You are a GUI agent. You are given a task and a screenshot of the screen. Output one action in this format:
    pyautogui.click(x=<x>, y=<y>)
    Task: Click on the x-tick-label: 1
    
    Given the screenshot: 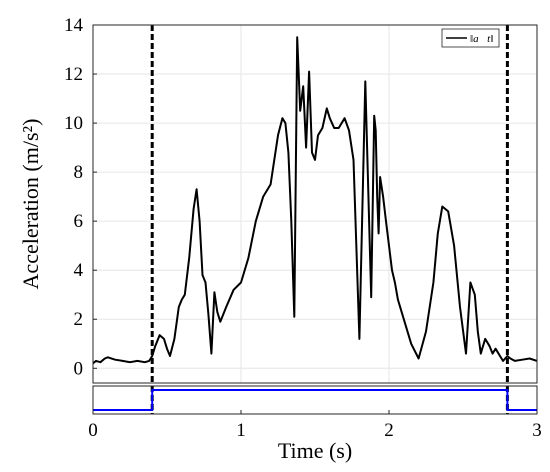 What is the action you would take?
    pyautogui.click(x=241, y=430)
    